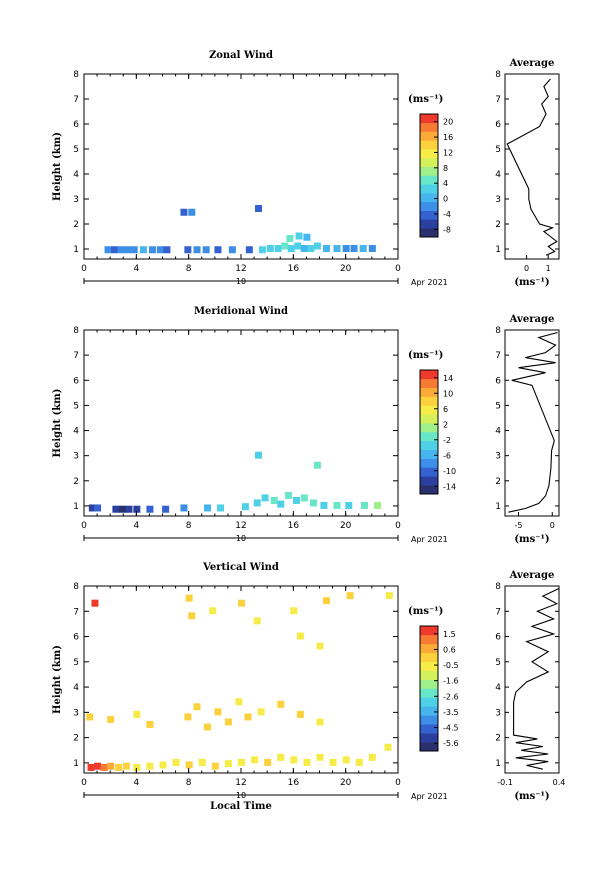 Image resolution: width=616 pixels, height=873 pixels. Describe the element at coordinates (425, 99) in the screenshot. I see `colorbar-unit: (ms⁻¹)` at that location.